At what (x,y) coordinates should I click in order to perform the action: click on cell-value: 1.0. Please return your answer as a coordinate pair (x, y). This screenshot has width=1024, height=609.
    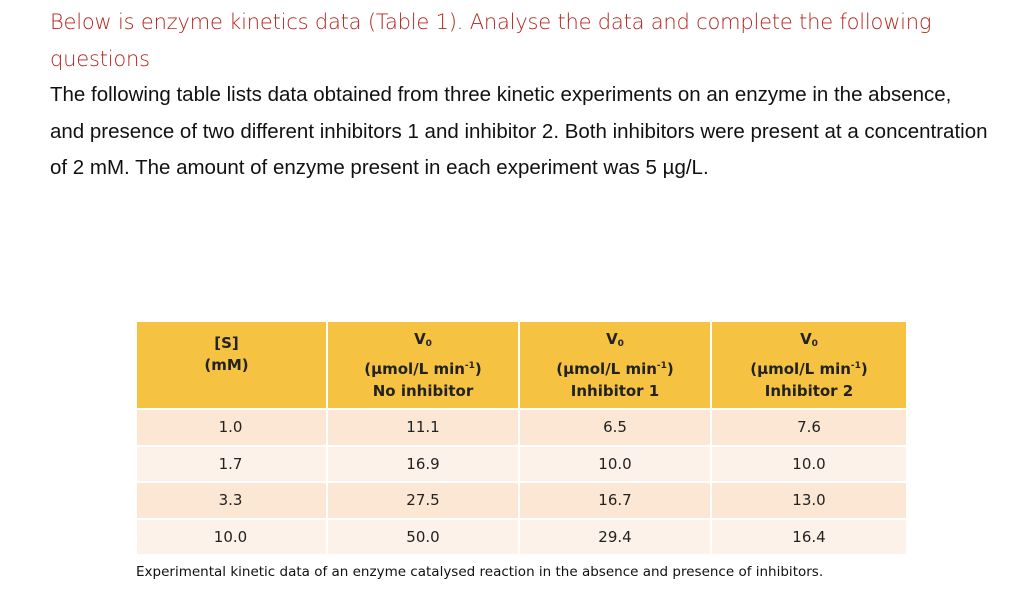
    Looking at the image, I should click on (230, 427).